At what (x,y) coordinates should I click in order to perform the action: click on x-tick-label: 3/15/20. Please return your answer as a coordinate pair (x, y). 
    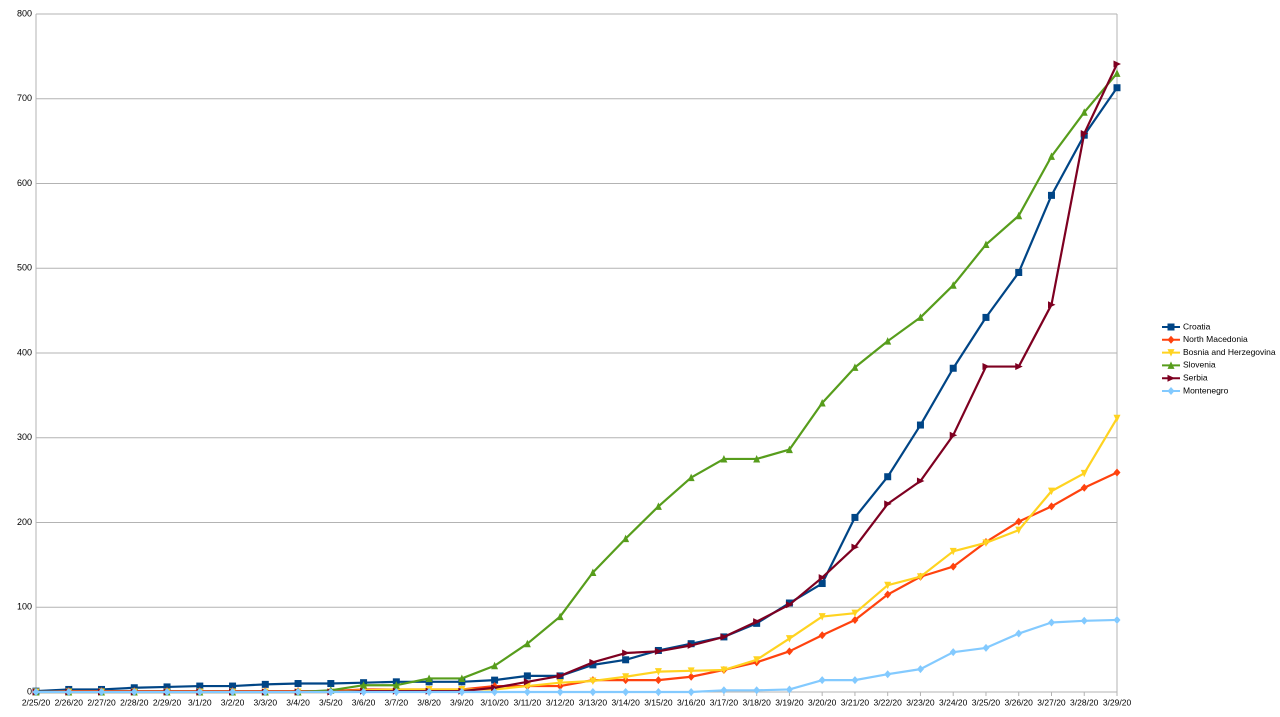
    Looking at the image, I should click on (658, 702).